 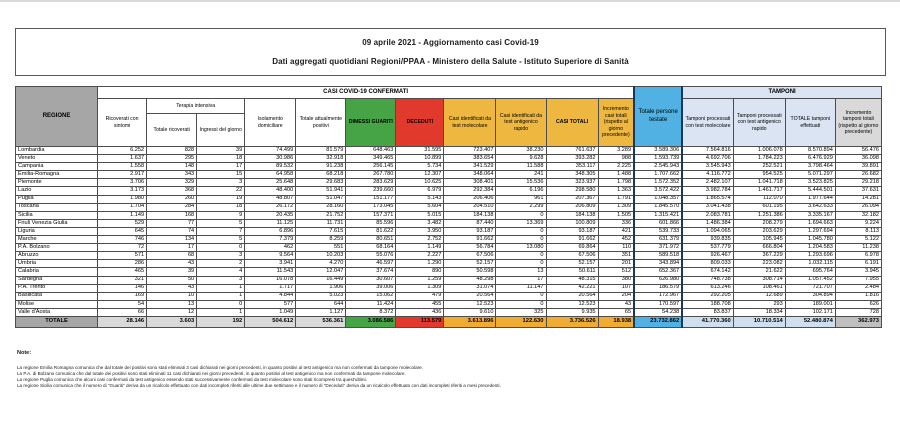 What do you see at coordinates (572, 223) in the screenshot?
I see `value-cell: 100.809` at bounding box center [572, 223].